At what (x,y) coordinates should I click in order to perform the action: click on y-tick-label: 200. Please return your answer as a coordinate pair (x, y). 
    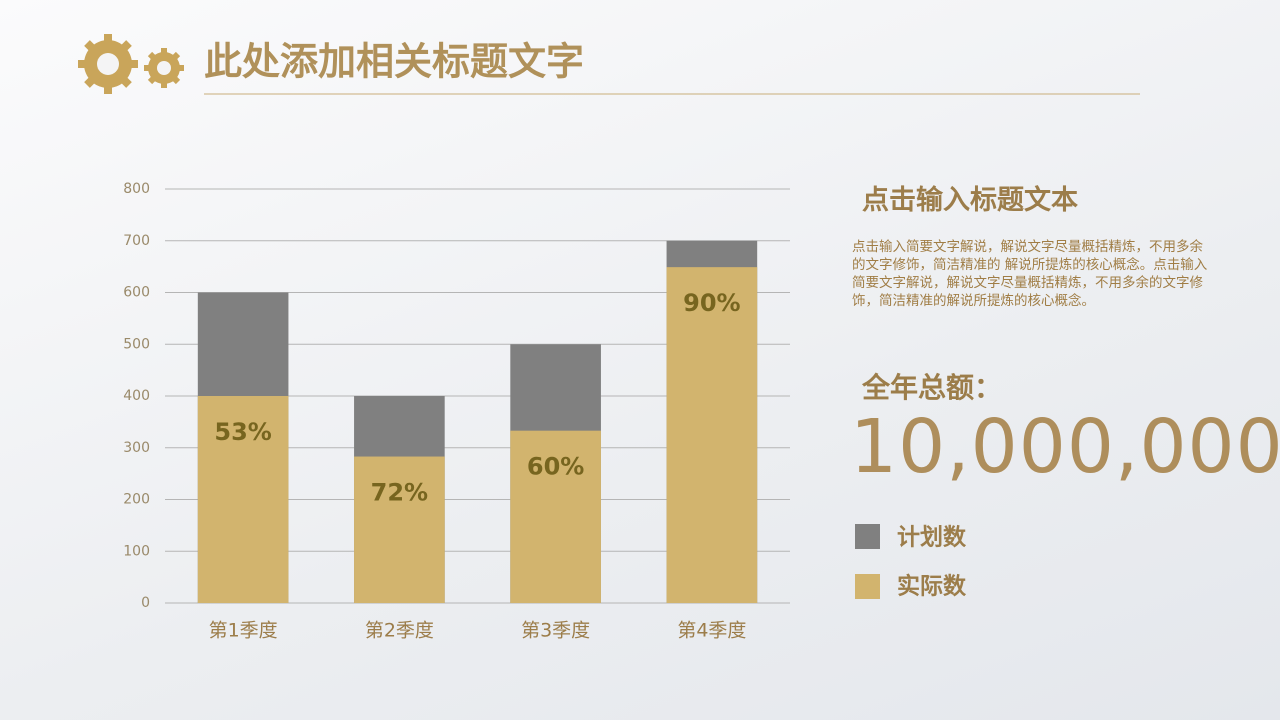
    Looking at the image, I should click on (136, 500).